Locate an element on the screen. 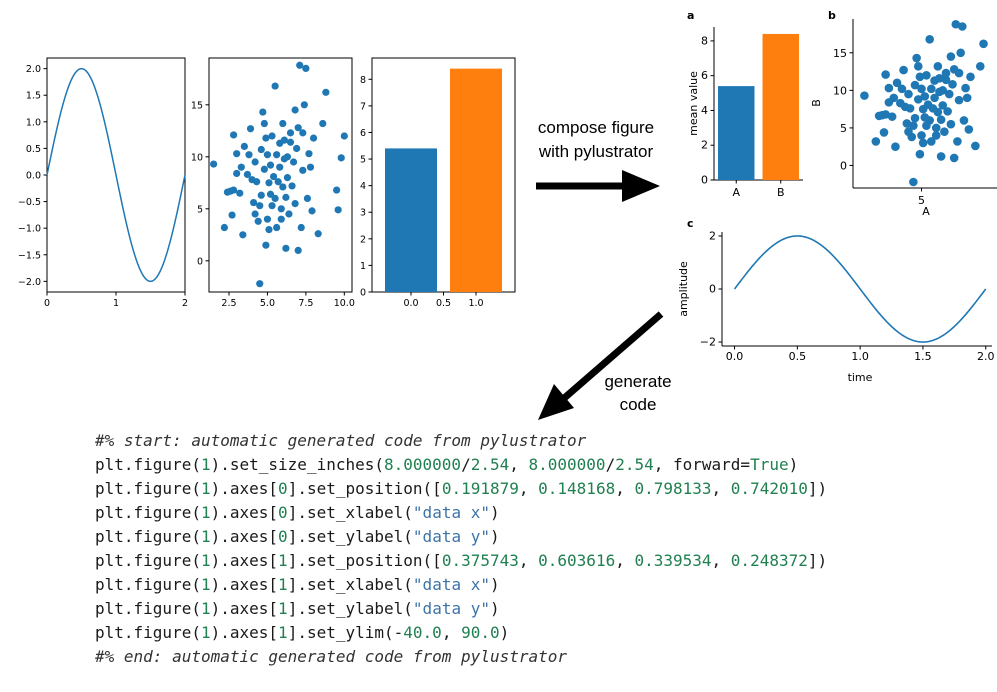  code-token-num: 0.603616 is located at coordinates (577, 560).